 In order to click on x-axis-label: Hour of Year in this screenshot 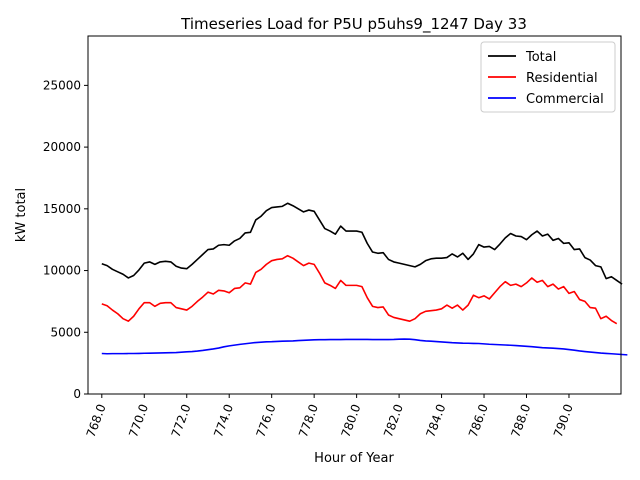, I will do `click(354, 458)`.